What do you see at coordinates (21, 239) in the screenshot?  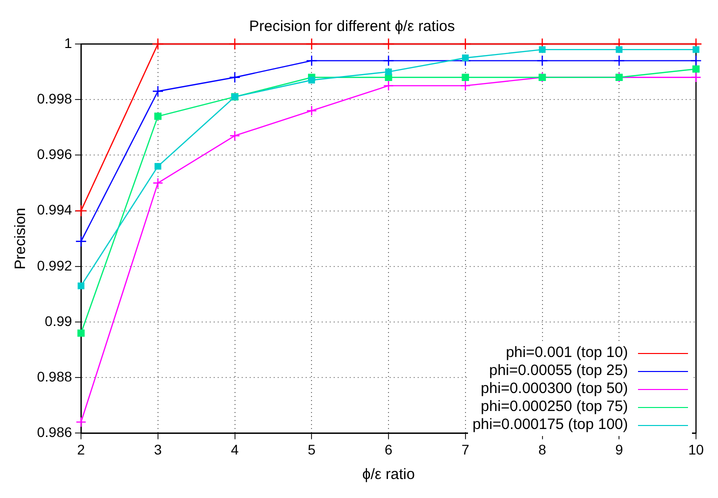 I see `y-axis-title: Precision` at bounding box center [21, 239].